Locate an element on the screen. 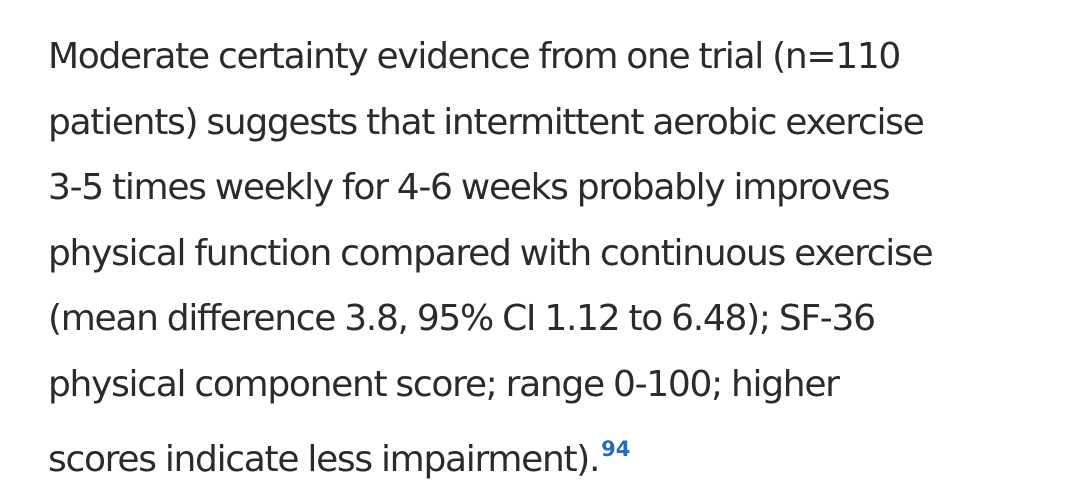 Image resolution: width=1080 pixels, height=493 pixels. paragraph-line-text: scores indicate less impairment). is located at coordinates (324, 459).